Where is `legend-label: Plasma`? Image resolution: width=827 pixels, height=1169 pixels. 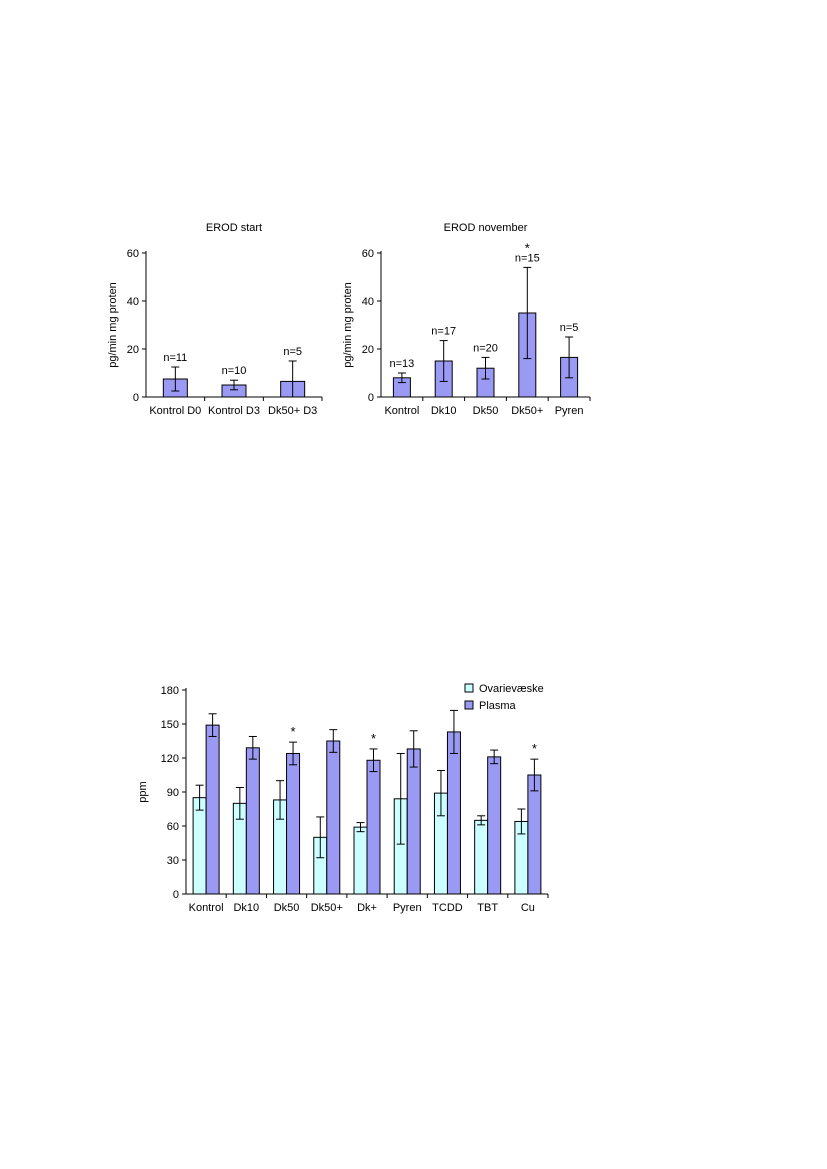
legend-label: Plasma is located at coordinates (498, 706).